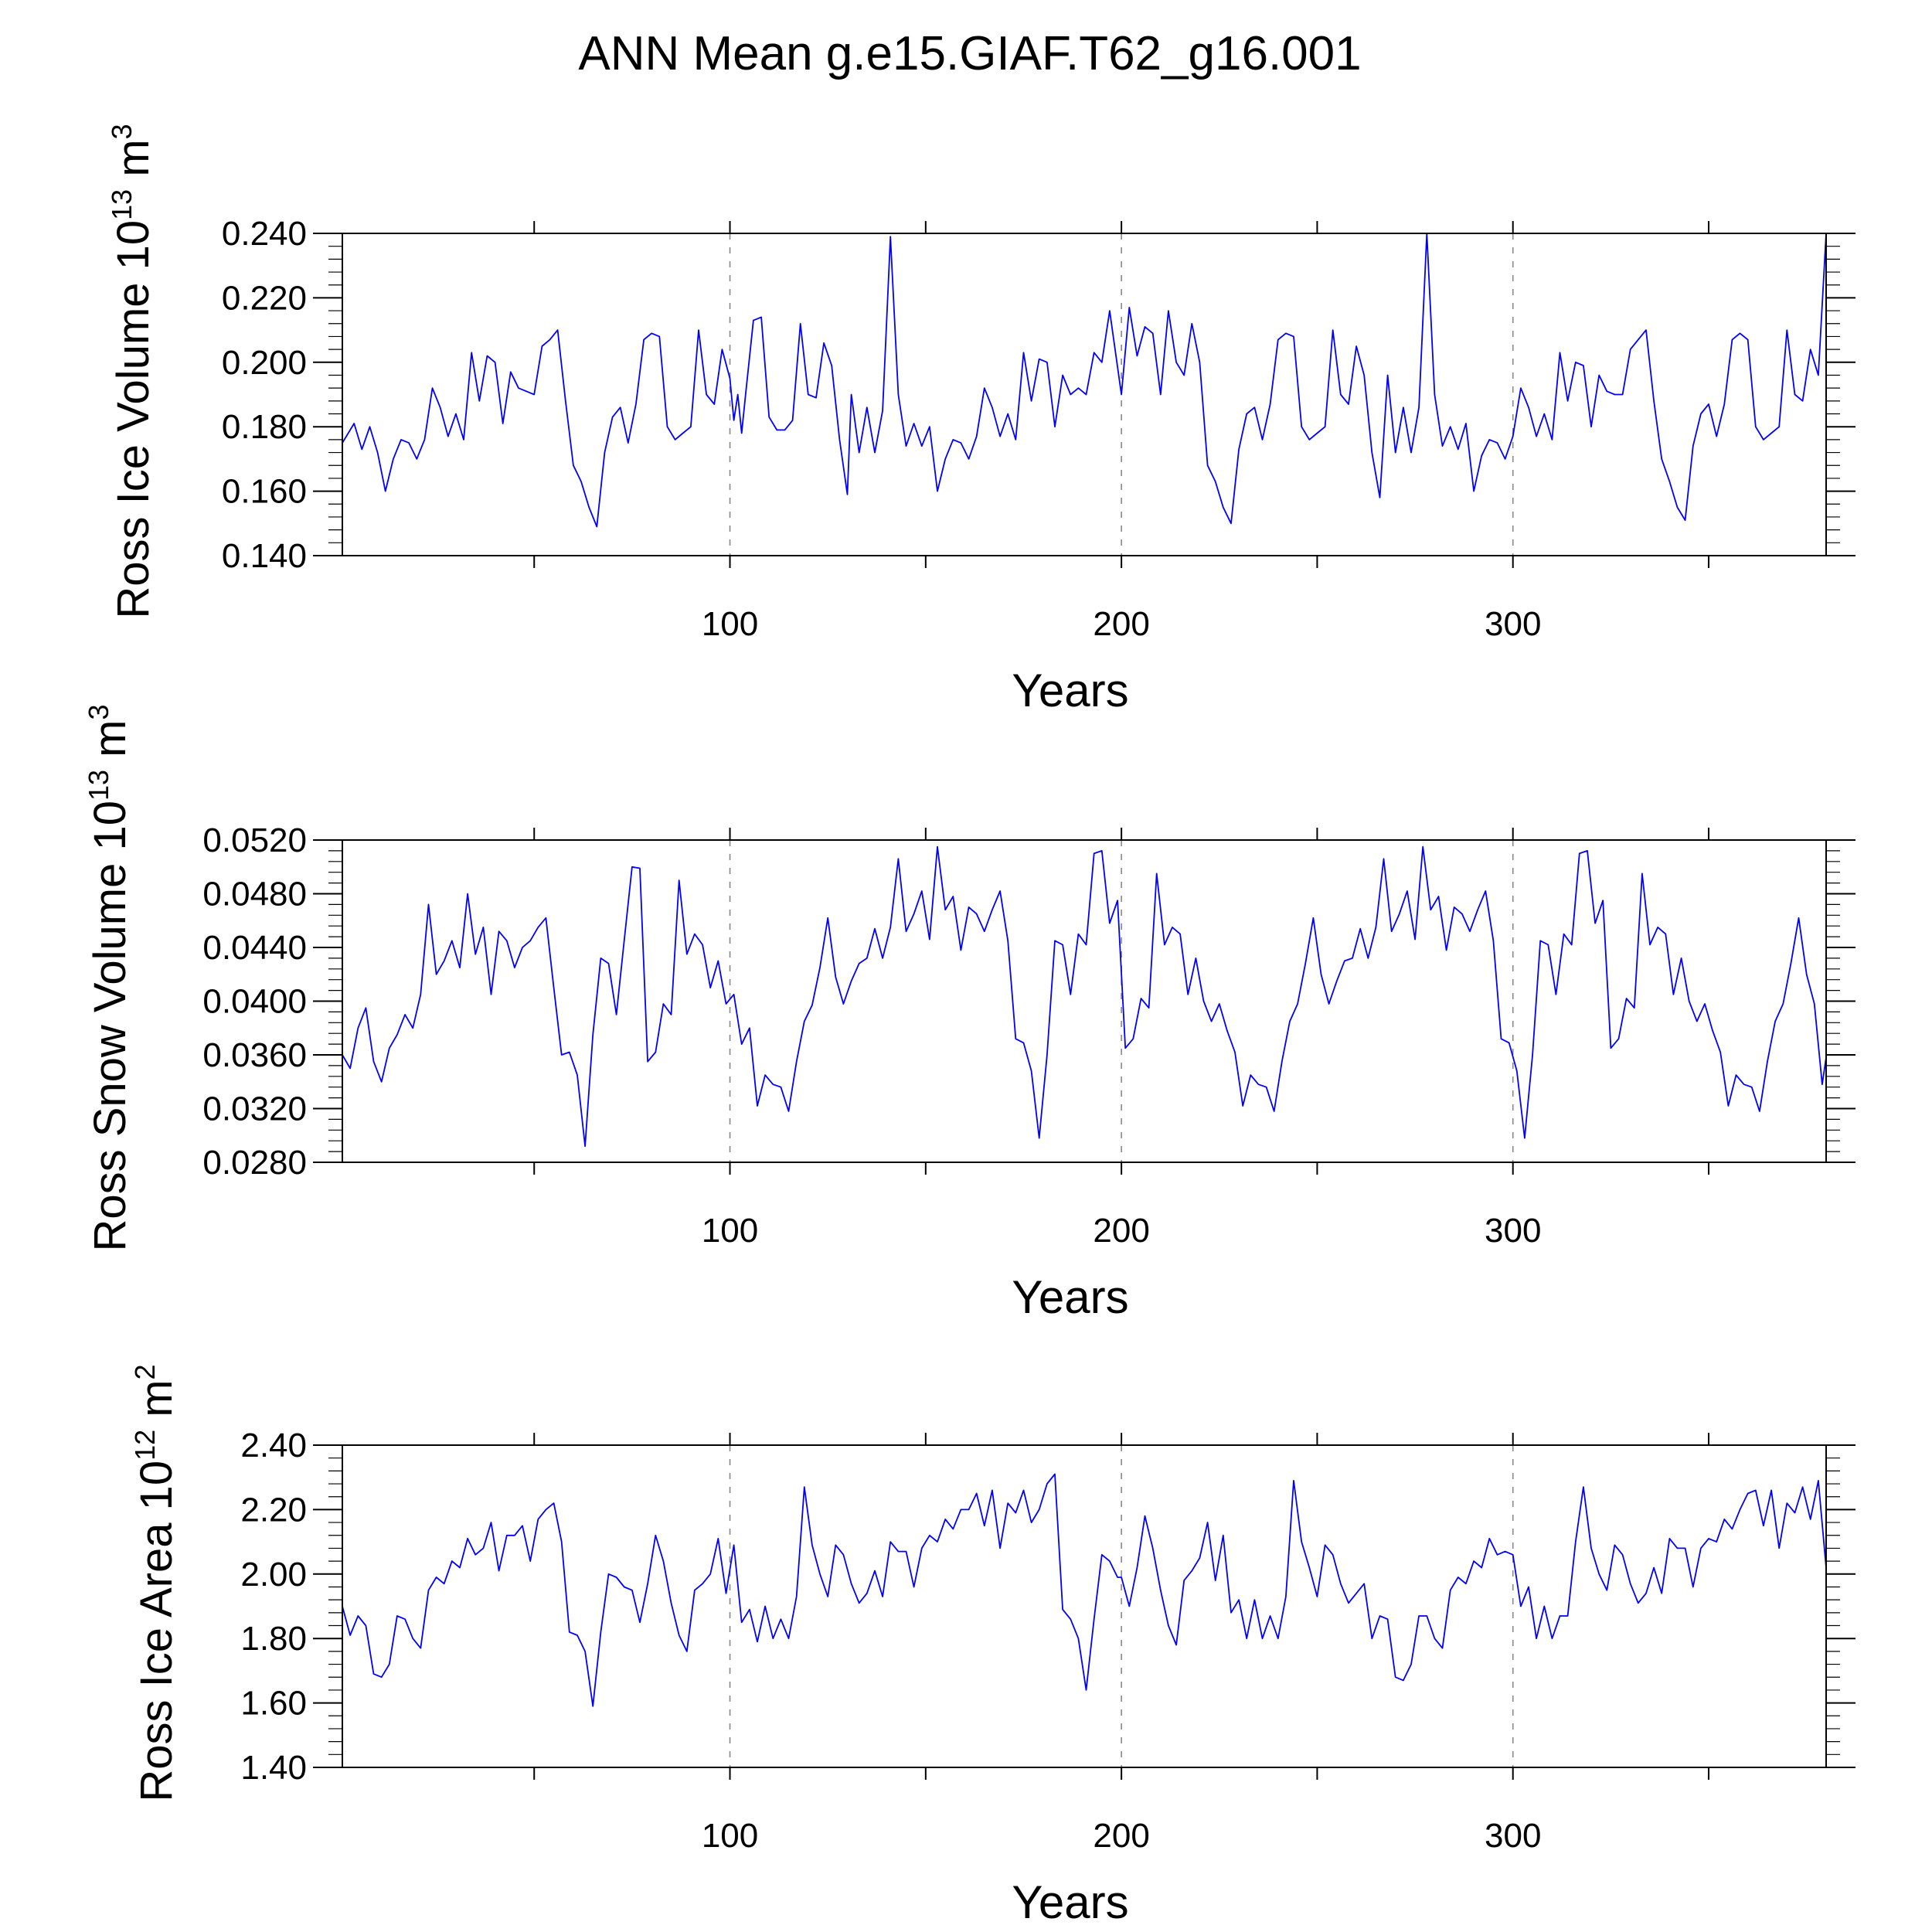 This screenshot has width=1932, height=1932. I want to click on y-axis-label: Ross Snow Volume 1013 m3, so click(109, 978).